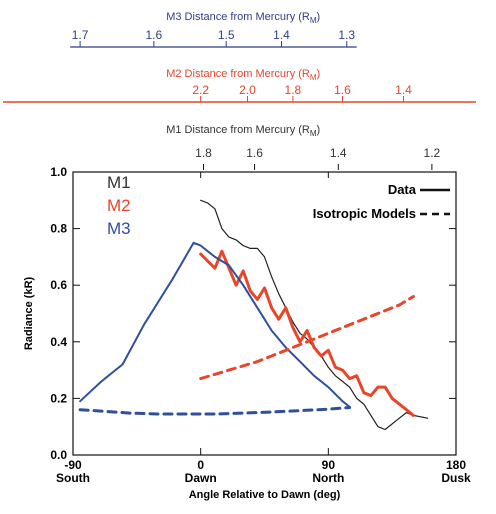 The height and width of the screenshot is (514, 496). What do you see at coordinates (432, 153) in the screenshot?
I see `top-axis-tick-label: 1.2` at bounding box center [432, 153].